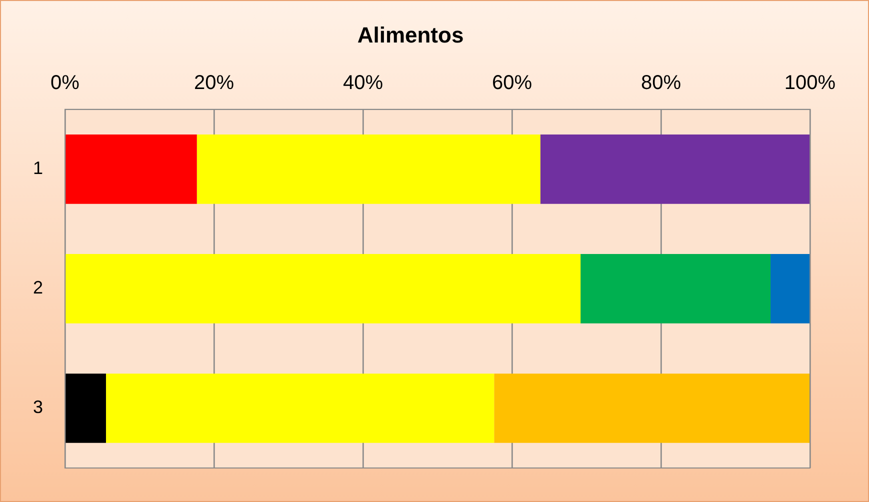  Describe the element at coordinates (38, 407) in the screenshot. I see `y-tick-label: 3` at that location.